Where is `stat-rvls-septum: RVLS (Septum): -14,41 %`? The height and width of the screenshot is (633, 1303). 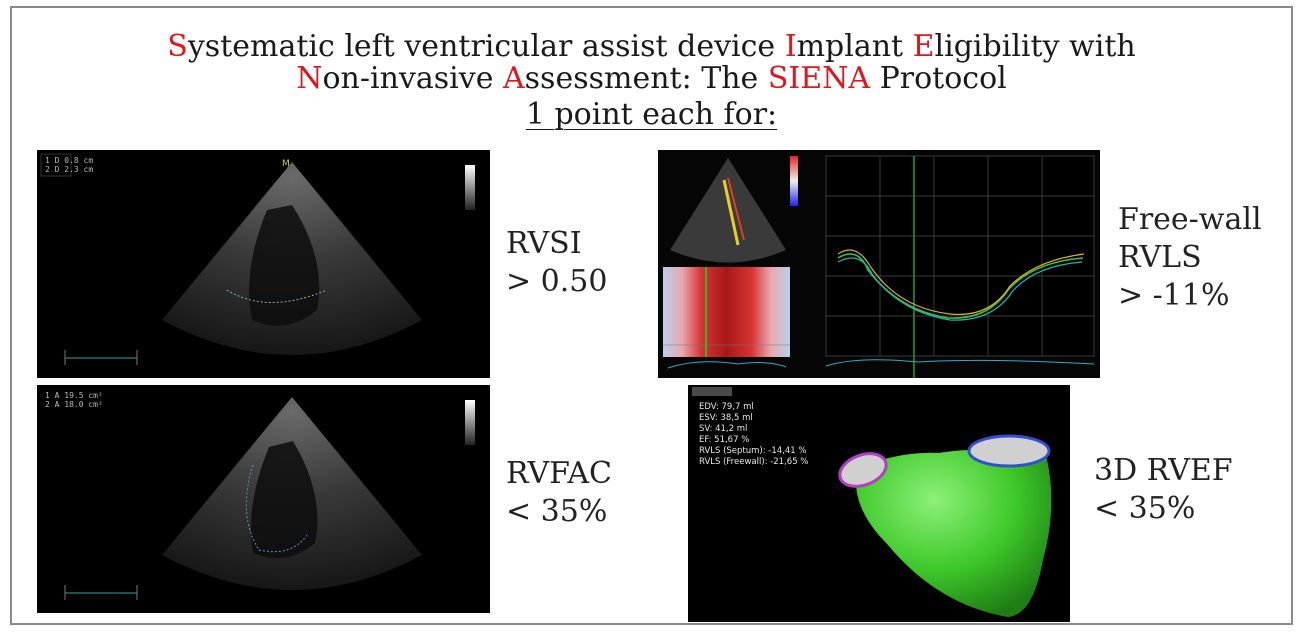 stat-rvls-septum: RVLS (Septum): -14,41 % is located at coordinates (753, 451).